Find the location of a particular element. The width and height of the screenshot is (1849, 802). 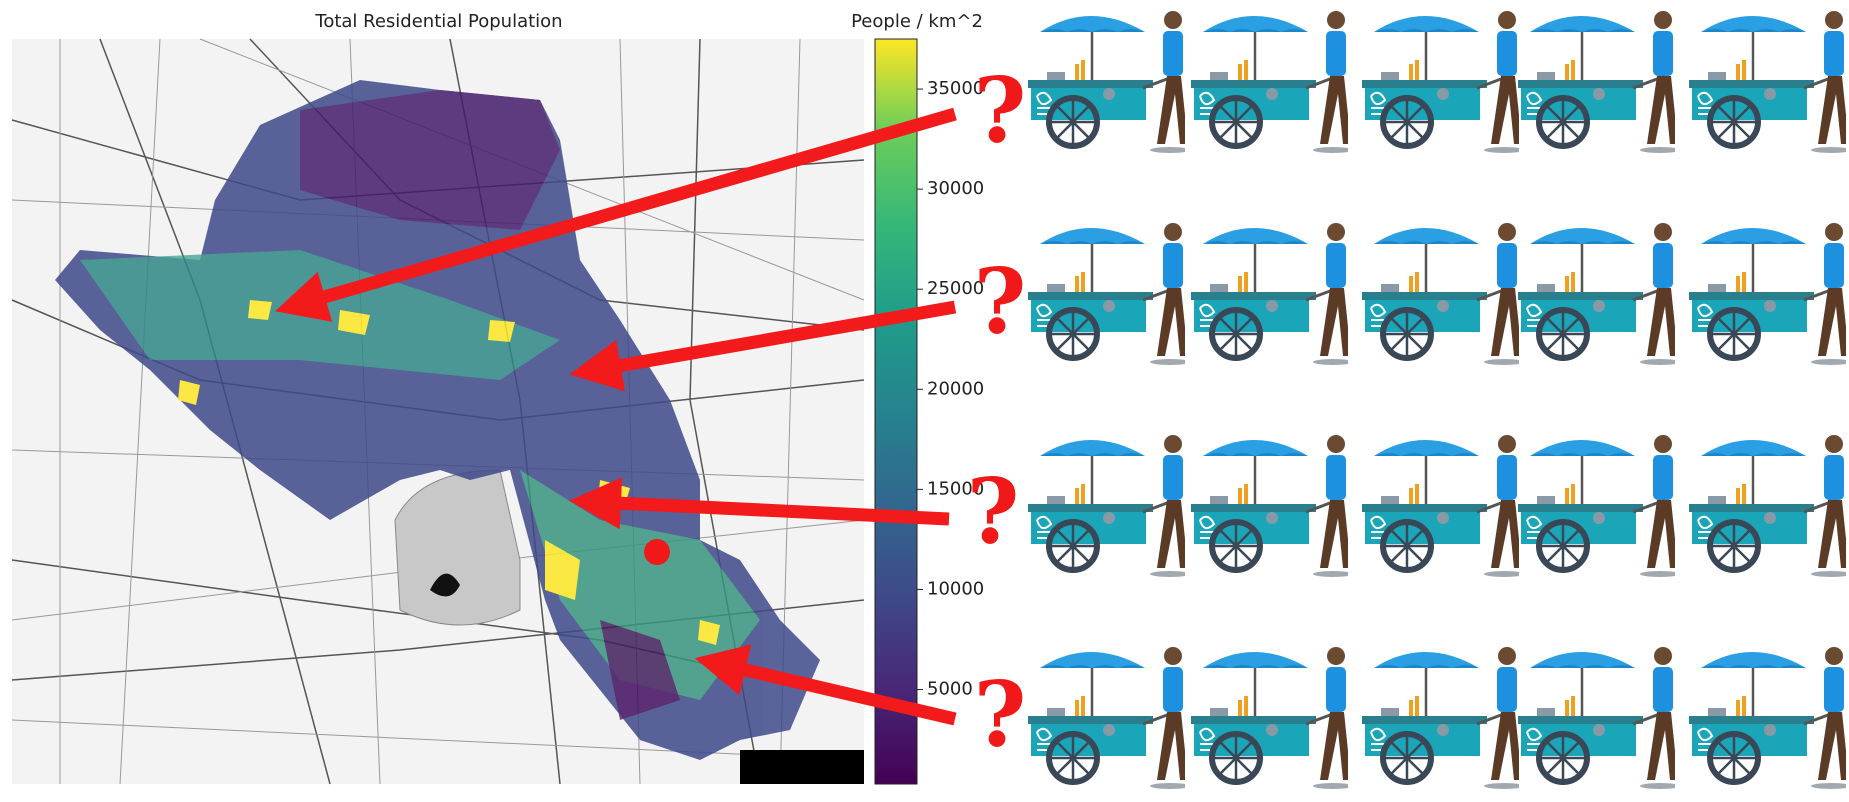

colorbar-label: People / km^2 is located at coordinates (917, 21).